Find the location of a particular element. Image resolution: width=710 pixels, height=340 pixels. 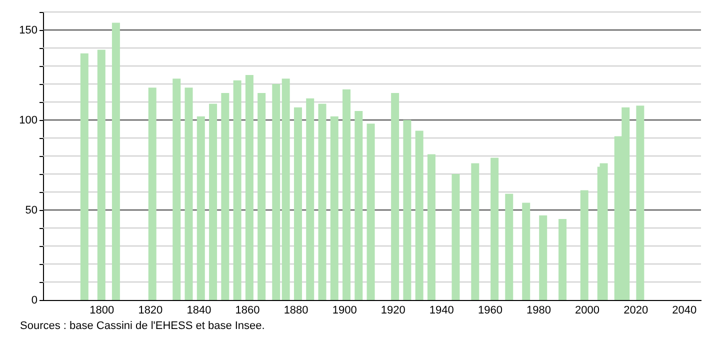

x-tick-label: 2020 is located at coordinates (636, 310).